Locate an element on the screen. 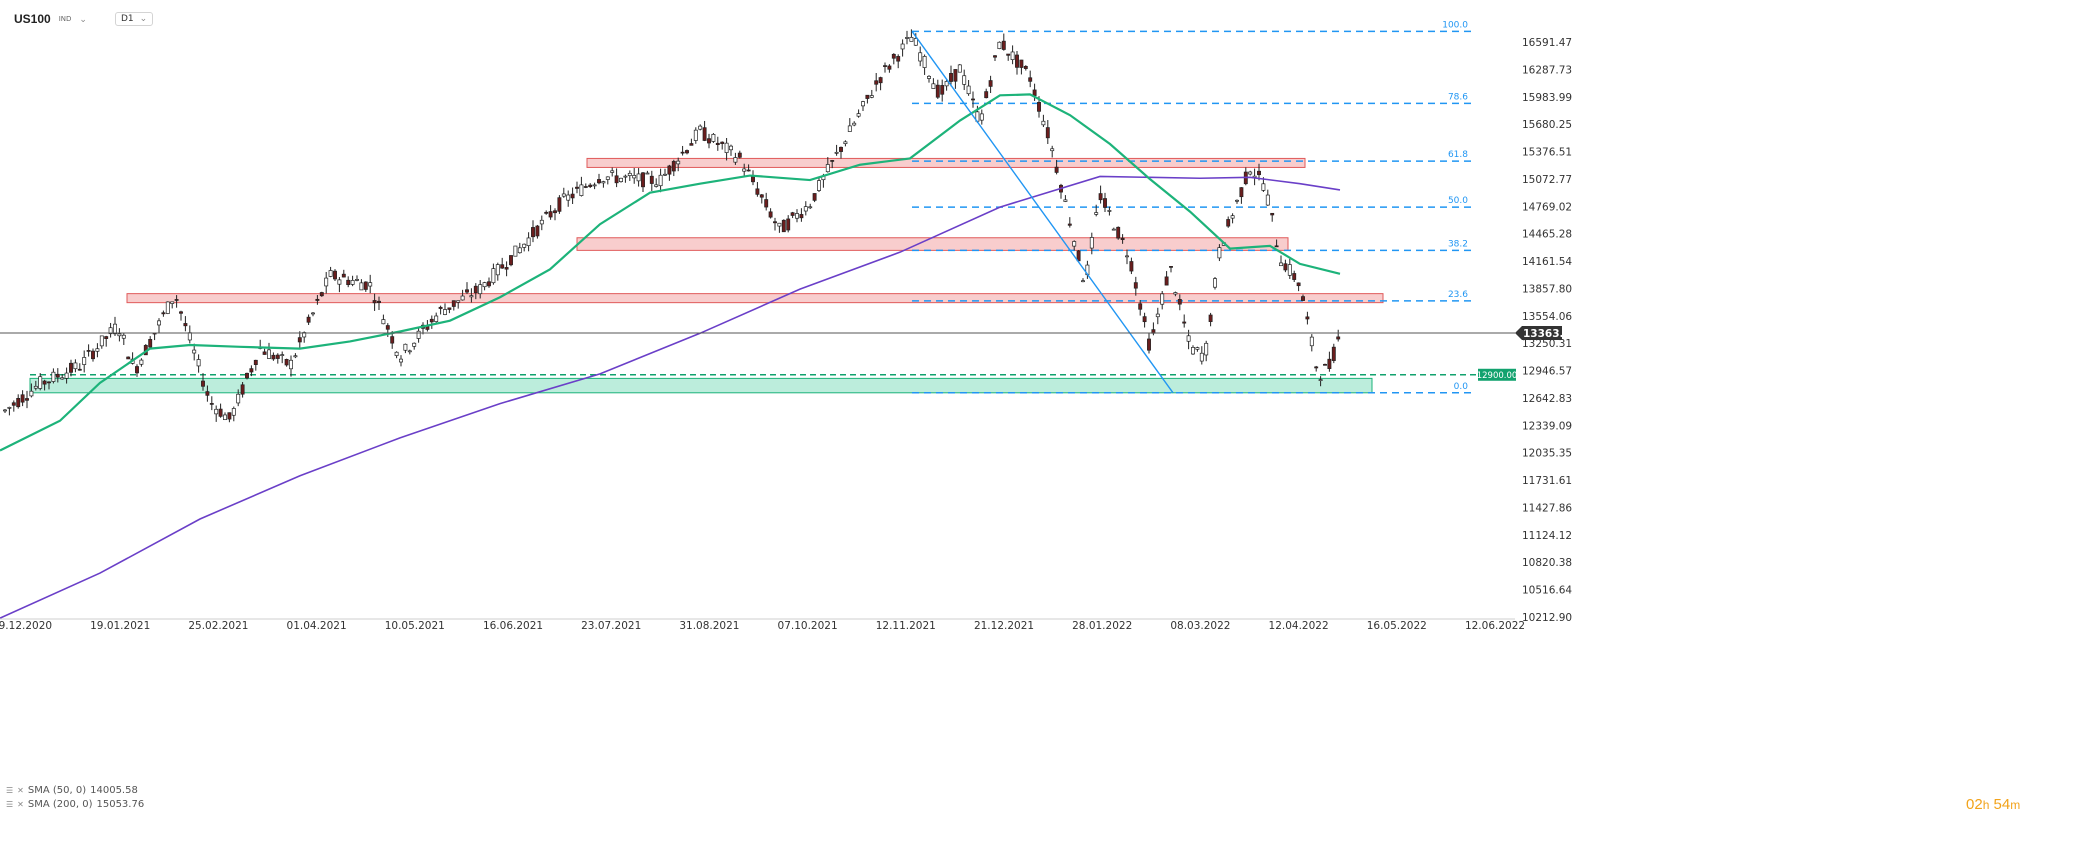 This screenshot has height=850, width=2079. support-zone is located at coordinates (701, 385).